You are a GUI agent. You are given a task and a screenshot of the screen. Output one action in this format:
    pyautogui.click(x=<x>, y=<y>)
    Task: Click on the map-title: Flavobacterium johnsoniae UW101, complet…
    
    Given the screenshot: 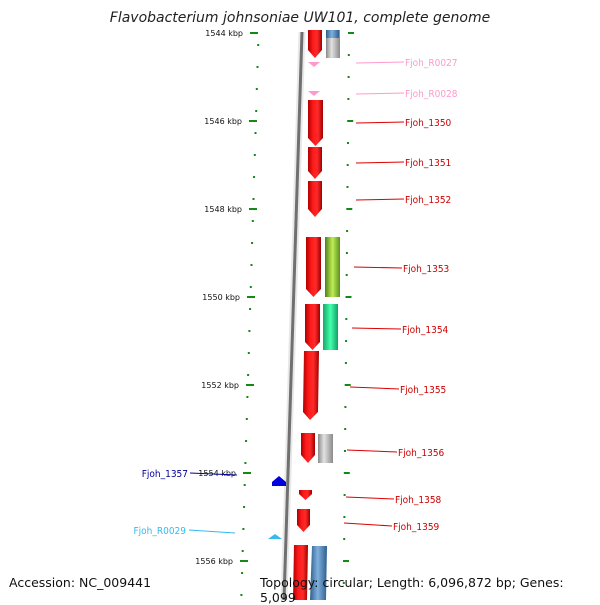 What is the action you would take?
    pyautogui.click(x=300, y=18)
    